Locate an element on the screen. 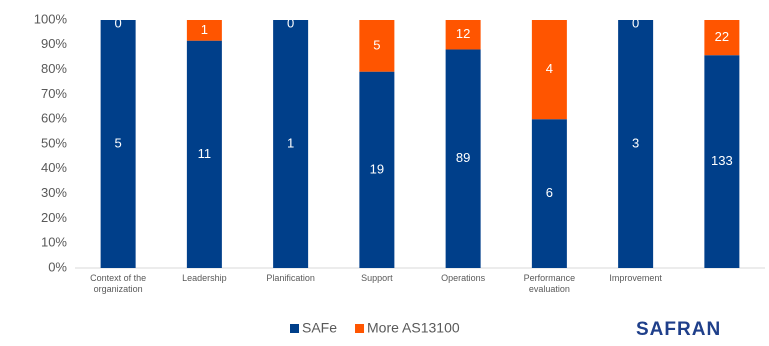  data-label: 19 is located at coordinates (377, 168).